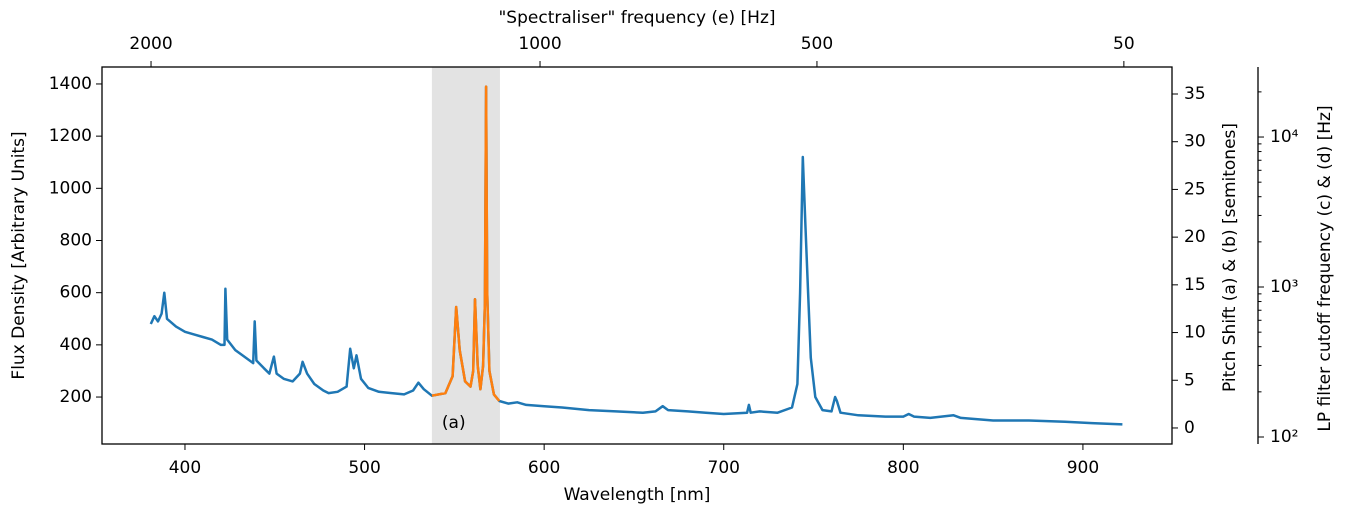 The height and width of the screenshot is (512, 1349). Describe the element at coordinates (76, 397) in the screenshot. I see `y-tick-label: 200` at that location.